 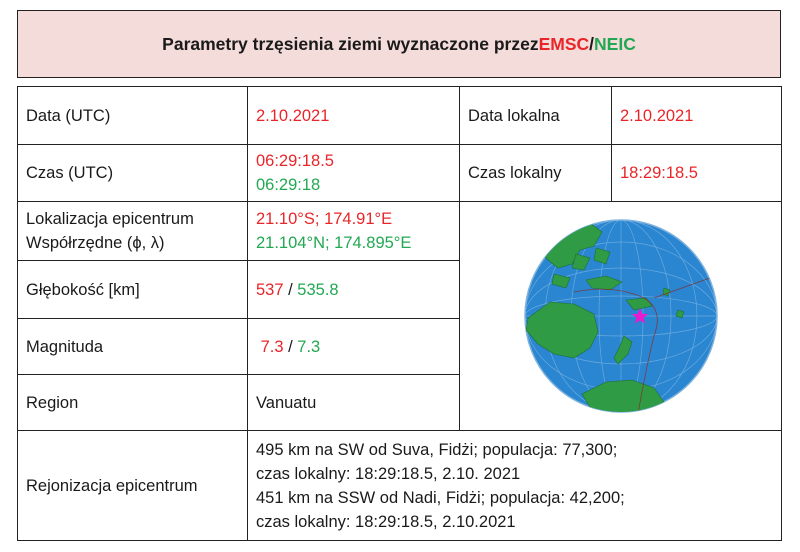 I want to click on location-neic: 21.104°N; 174.895°E, so click(x=334, y=243).